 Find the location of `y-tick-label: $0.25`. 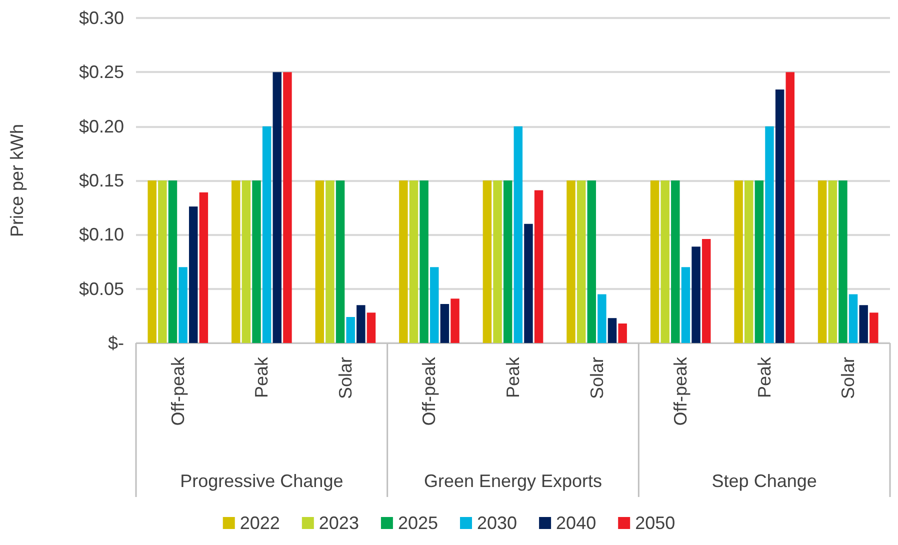

y-tick-label: $0.25 is located at coordinates (101, 72).